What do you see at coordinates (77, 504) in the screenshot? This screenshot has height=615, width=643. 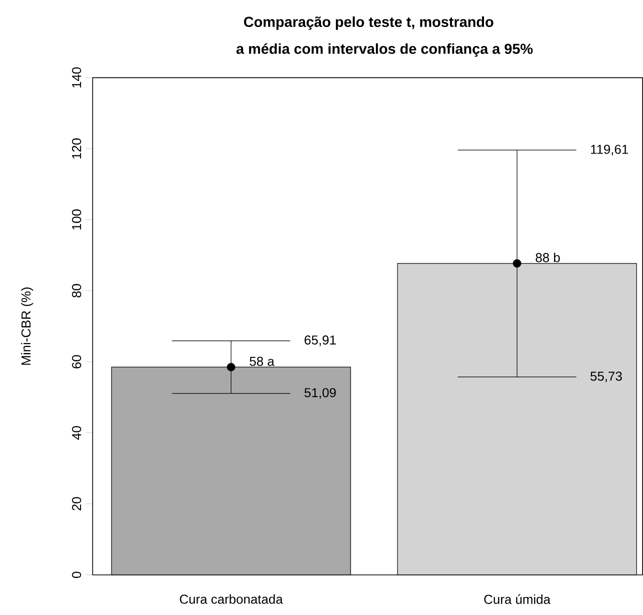 I see `y-tick-label: 20` at bounding box center [77, 504].